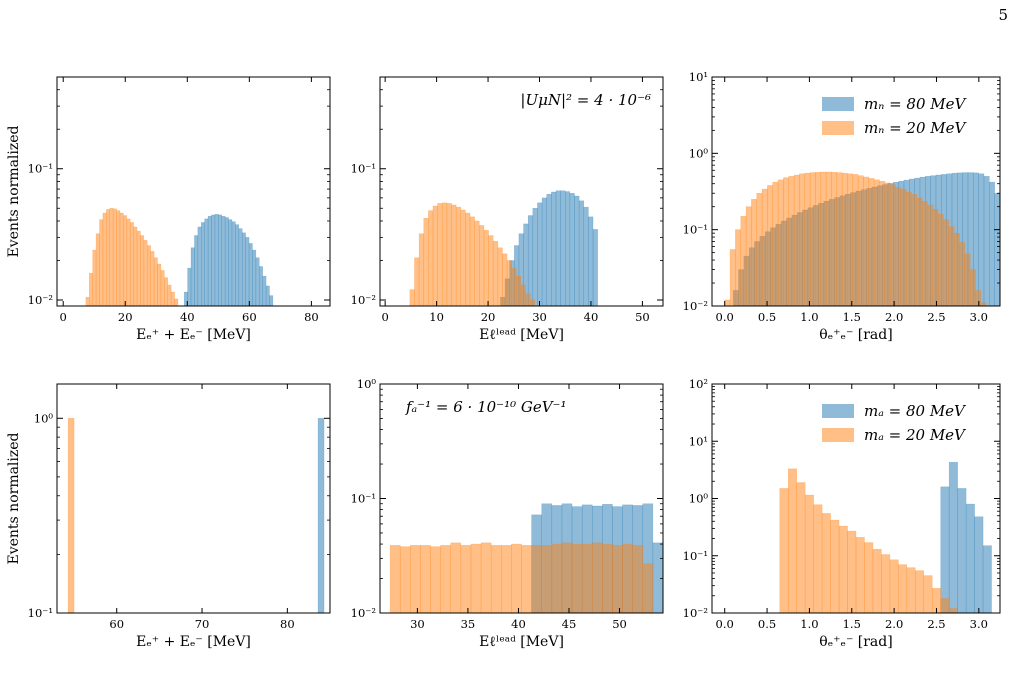  I want to click on x-axis-label: Eₑ⁺ + Eₑ⁻ [MeV], so click(193, 335).